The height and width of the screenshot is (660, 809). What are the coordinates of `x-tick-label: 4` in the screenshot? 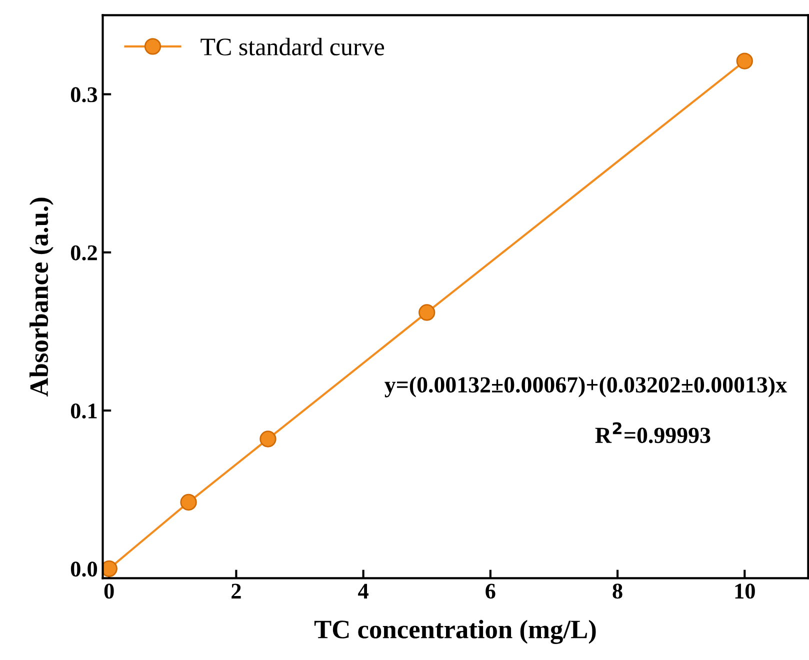 It's located at (363, 591).